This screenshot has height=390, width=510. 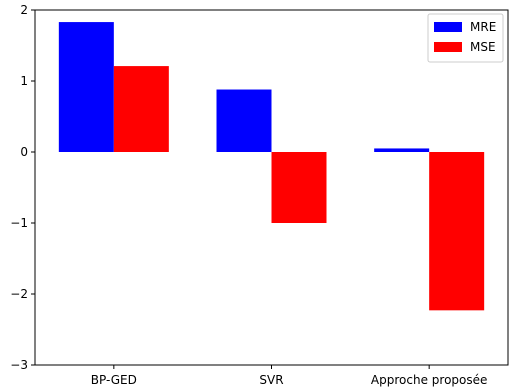 I want to click on x-axis: BP-GED SVR Approche proposée, so click(x=289, y=376).